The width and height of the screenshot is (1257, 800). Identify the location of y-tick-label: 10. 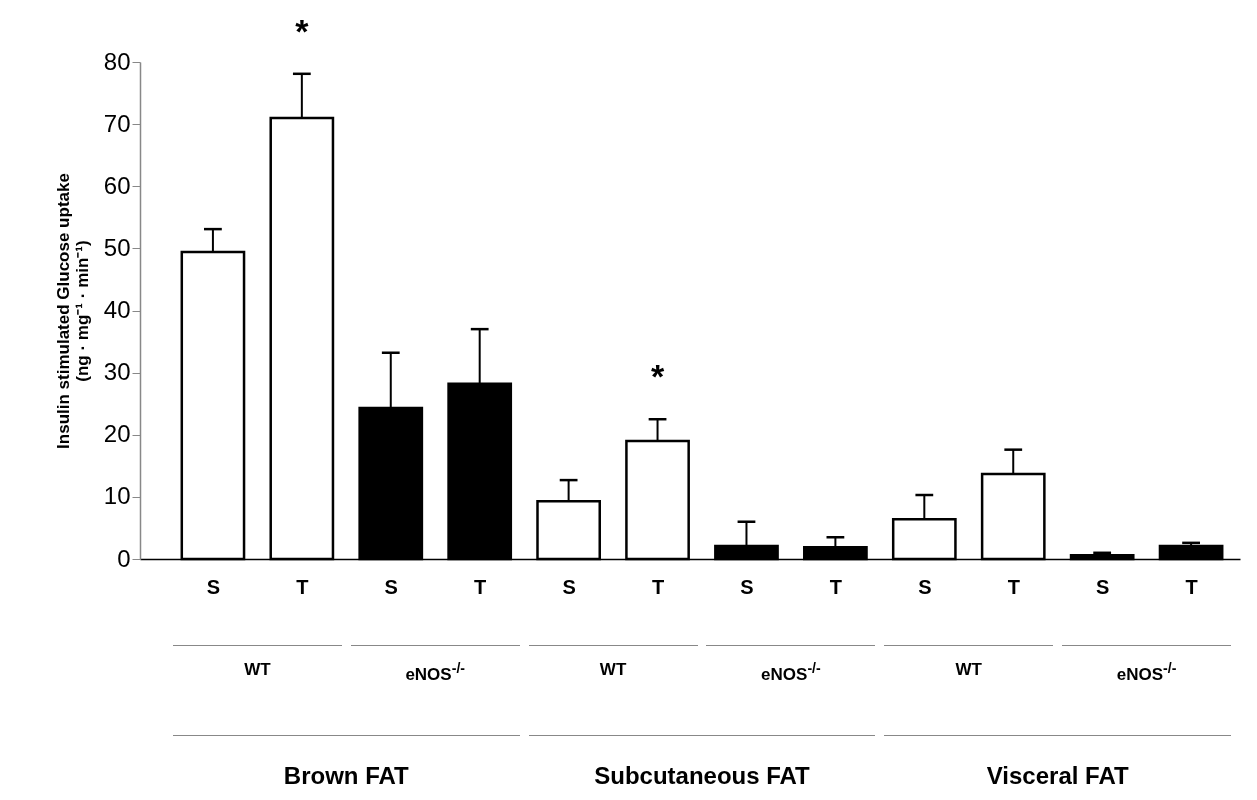
(117, 496).